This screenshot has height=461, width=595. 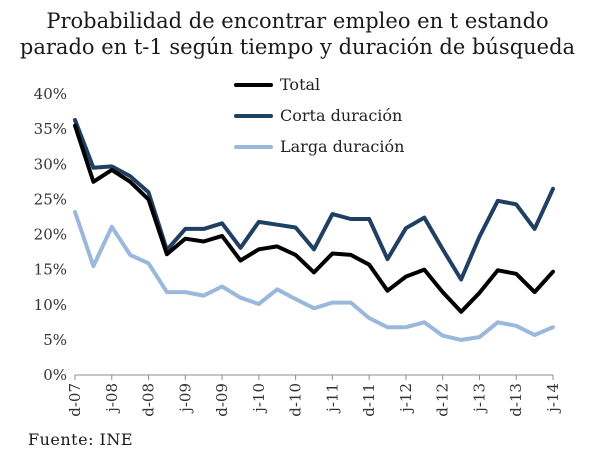 I want to click on x-tick-label: d-08, so click(x=149, y=400).